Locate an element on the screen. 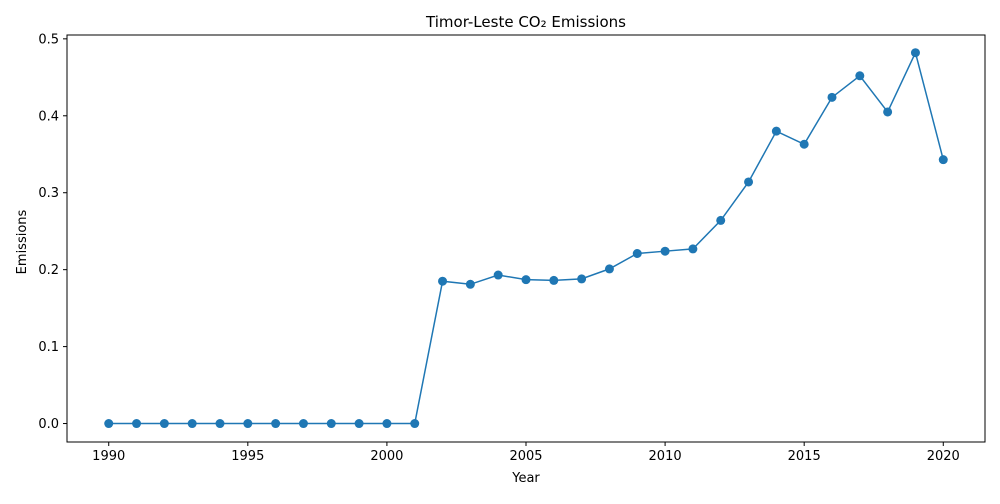  y-tick-label: 0.0 is located at coordinates (48, 424).